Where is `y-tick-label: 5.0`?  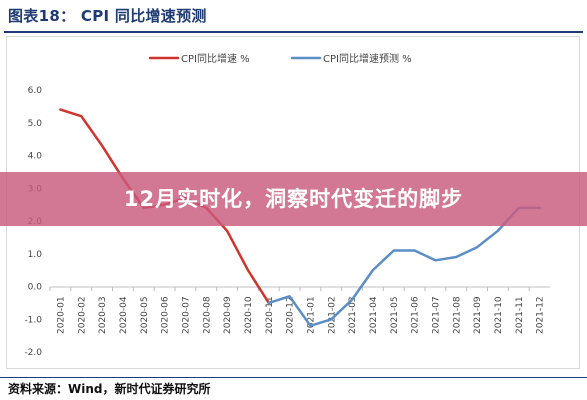
y-tick-label: 5.0 is located at coordinates (35, 124).